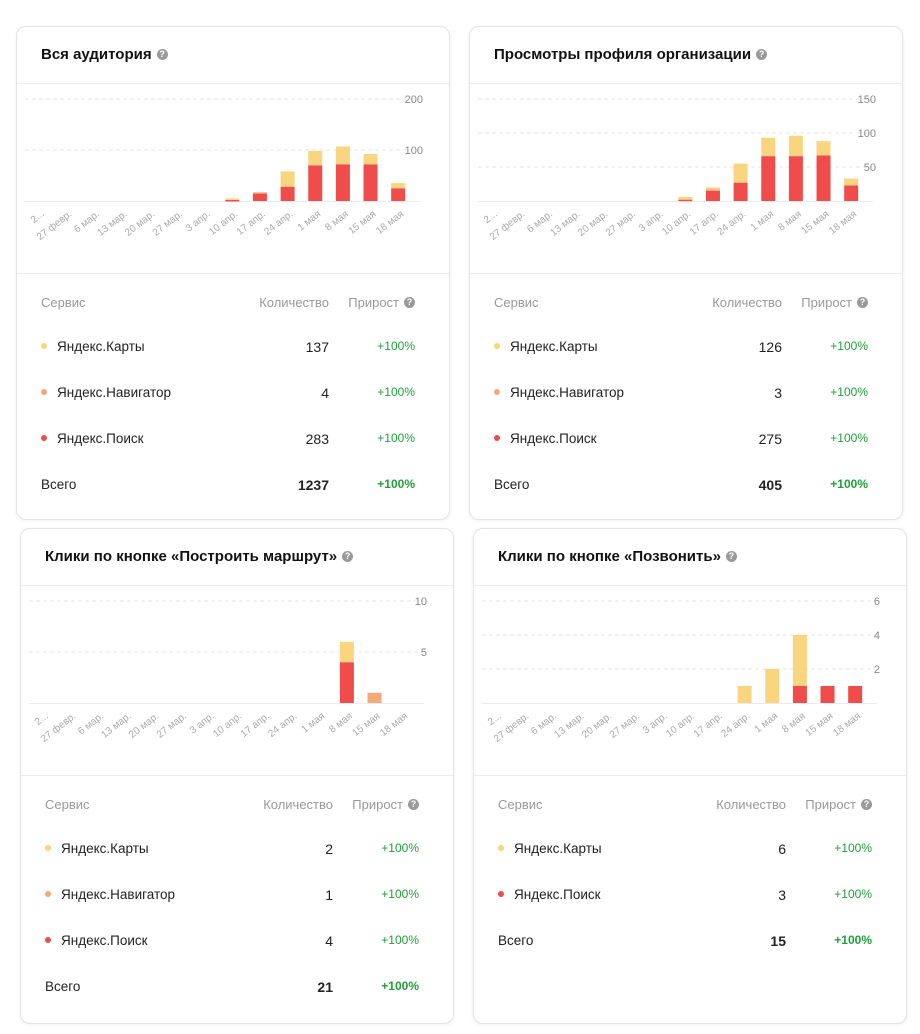  I want to click on card-title: Вся аудитория?, so click(104, 54).